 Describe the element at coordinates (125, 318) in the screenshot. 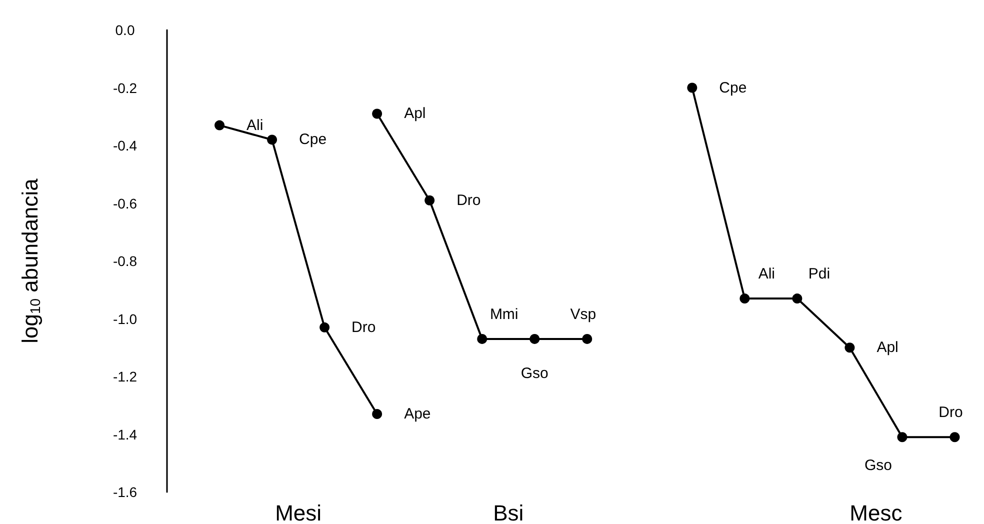

I see `y-tick-label: -1.0` at that location.